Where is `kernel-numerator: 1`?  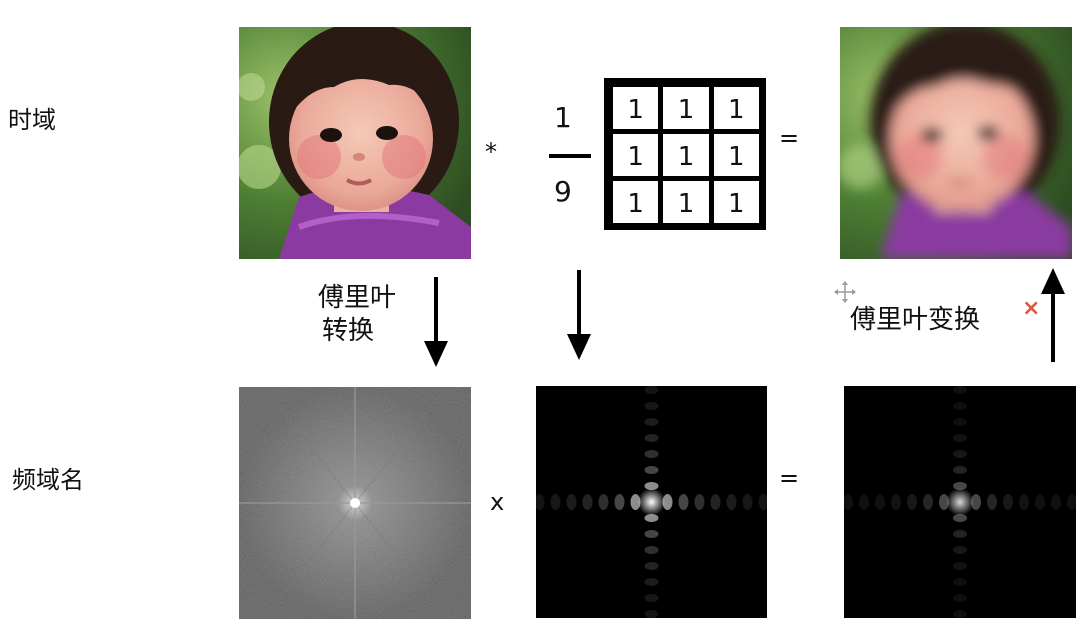 kernel-numerator: 1 is located at coordinates (563, 117).